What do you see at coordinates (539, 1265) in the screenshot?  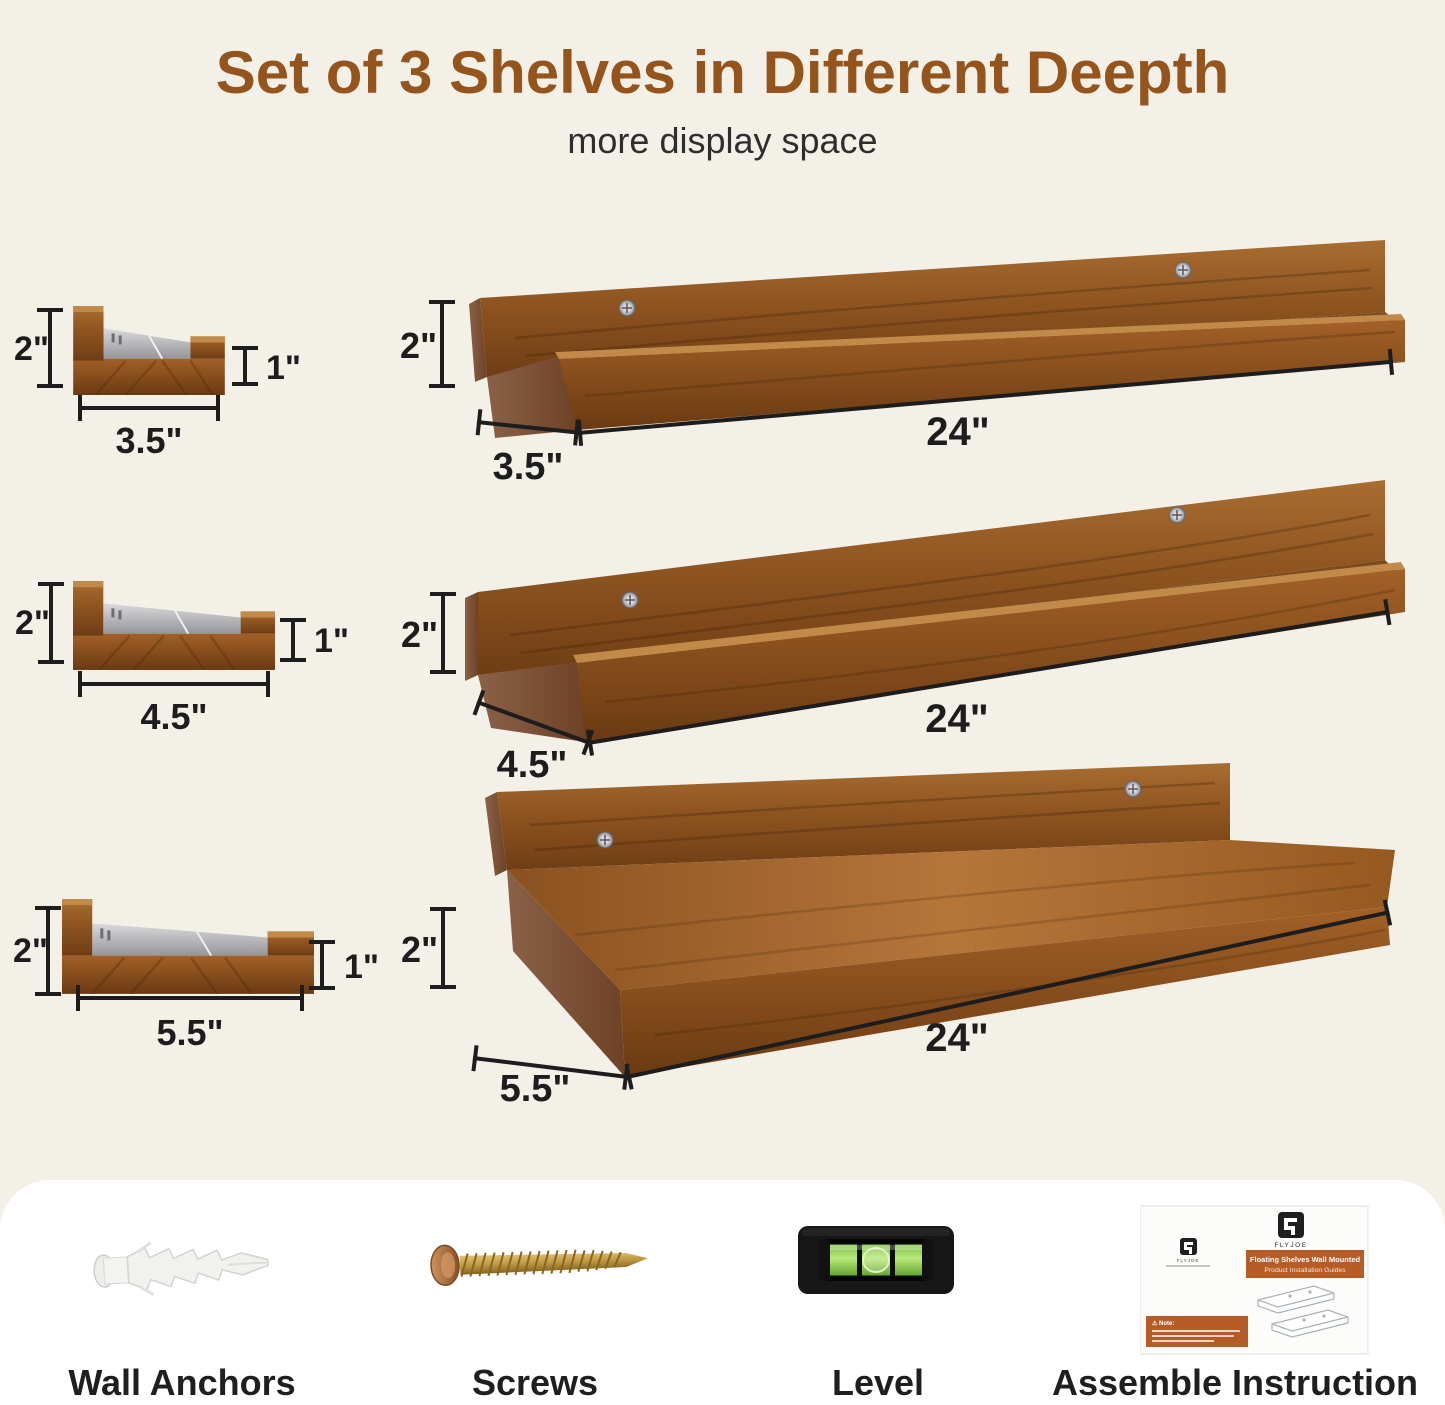 I see `screw-icon` at bounding box center [539, 1265].